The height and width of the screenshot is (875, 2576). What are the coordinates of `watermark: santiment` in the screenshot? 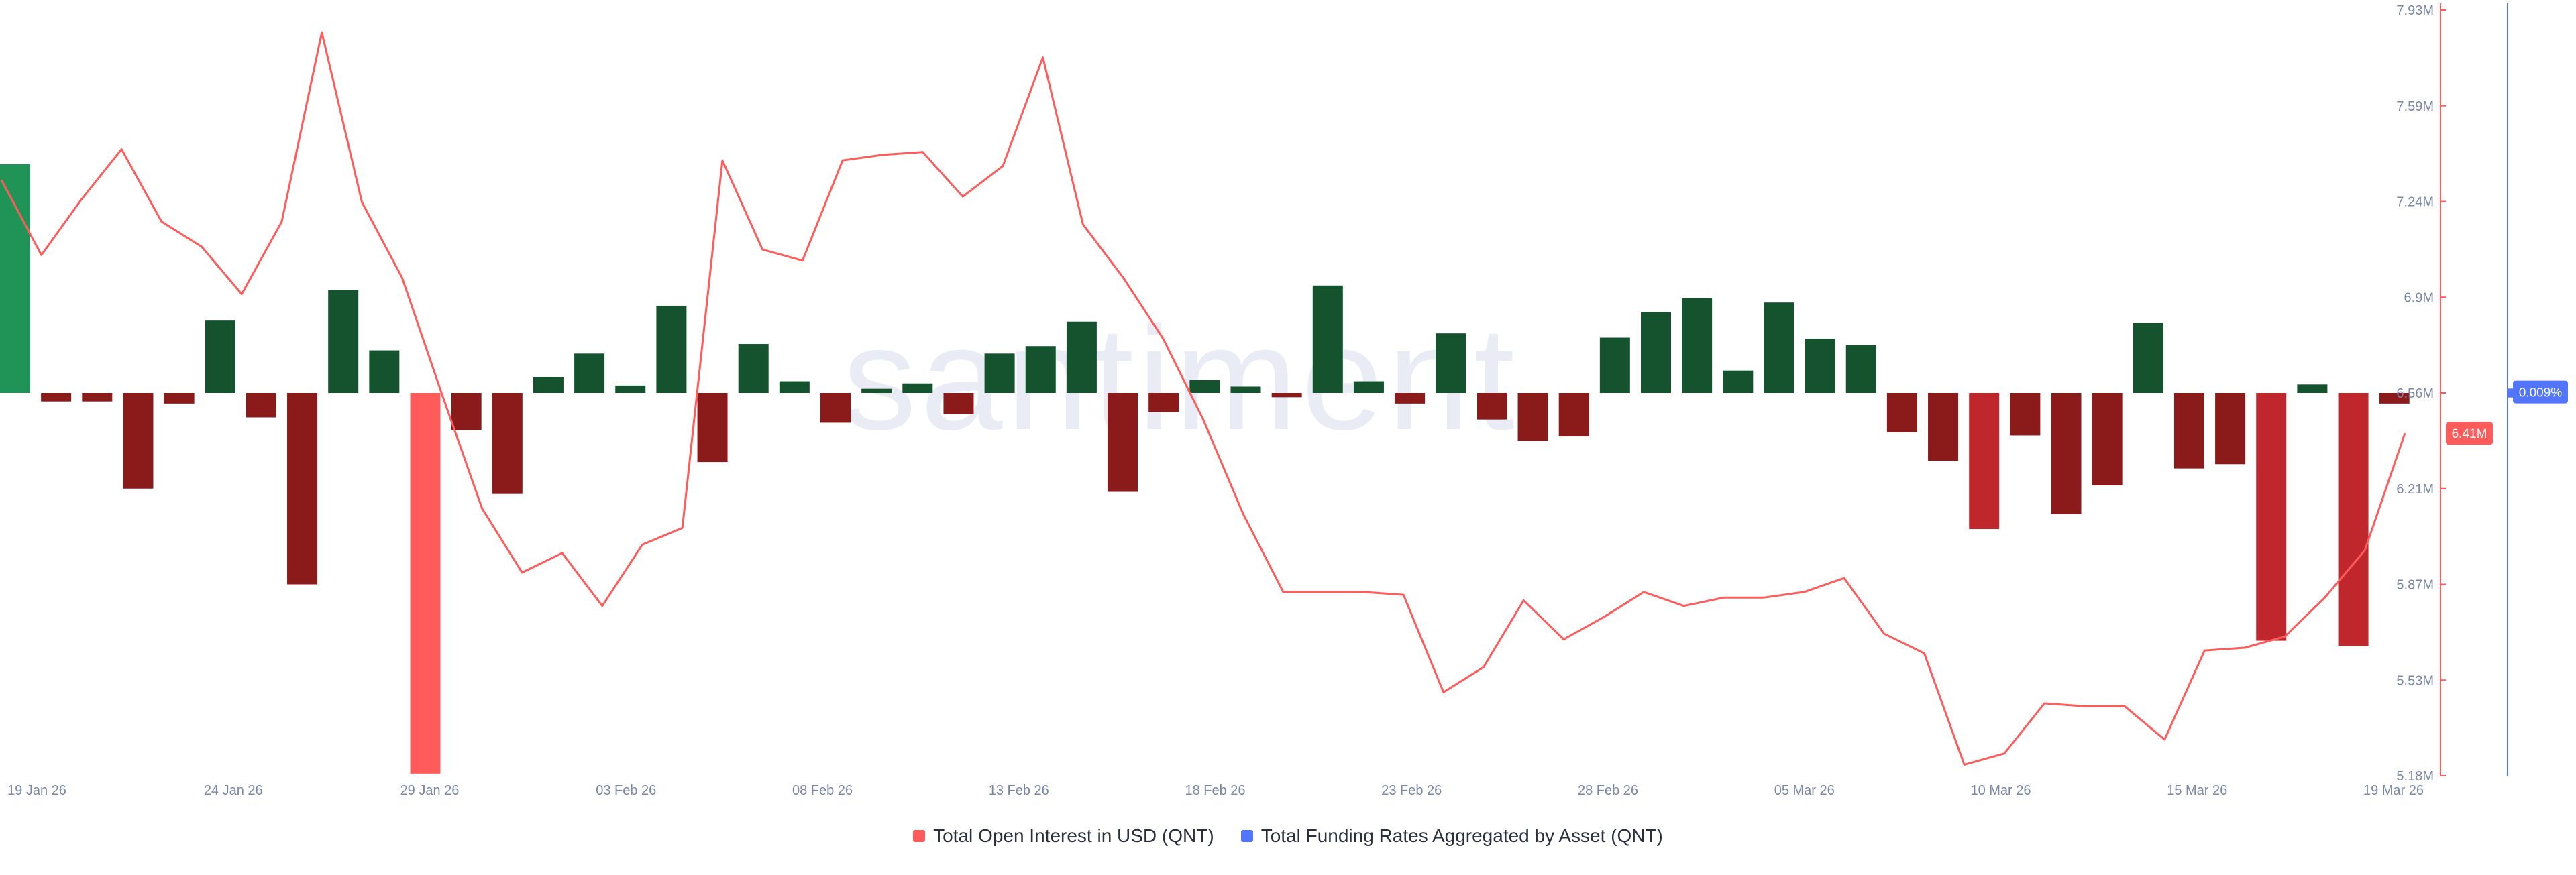 It's located at (1181, 378).